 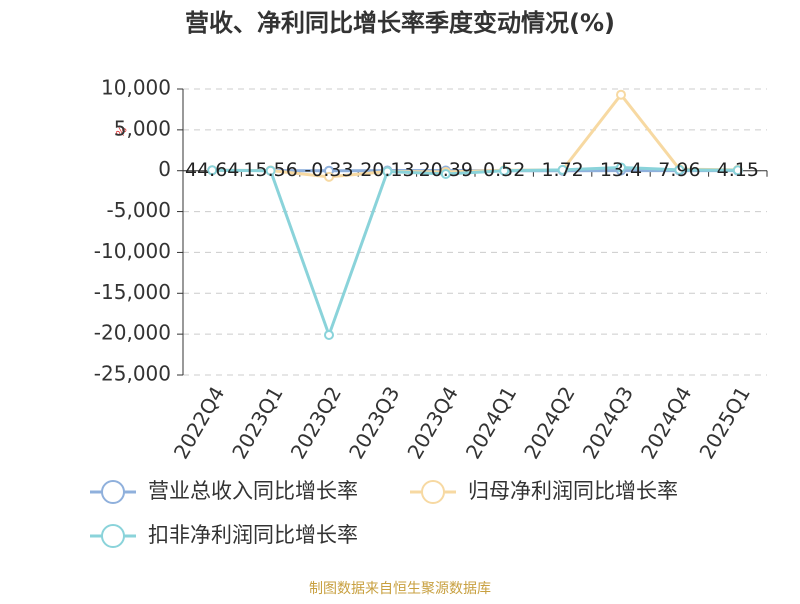 What do you see at coordinates (724, 422) in the screenshot?
I see `x-tick-label: 2025Q1` at bounding box center [724, 422].